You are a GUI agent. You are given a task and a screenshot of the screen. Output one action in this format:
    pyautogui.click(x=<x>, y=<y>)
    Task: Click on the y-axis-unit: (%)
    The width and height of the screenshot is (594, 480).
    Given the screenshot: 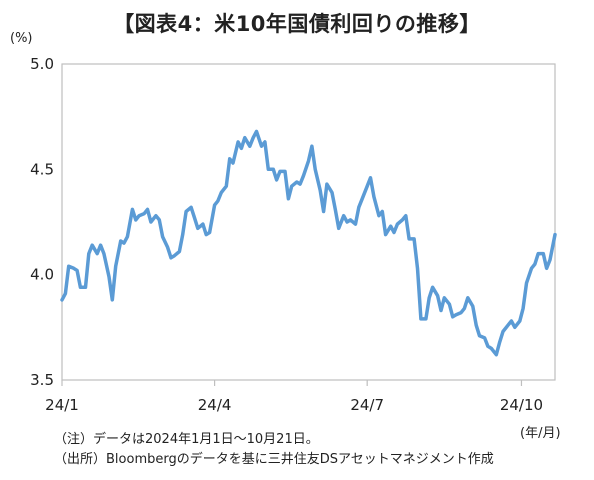 What is the action you would take?
    pyautogui.click(x=21, y=38)
    